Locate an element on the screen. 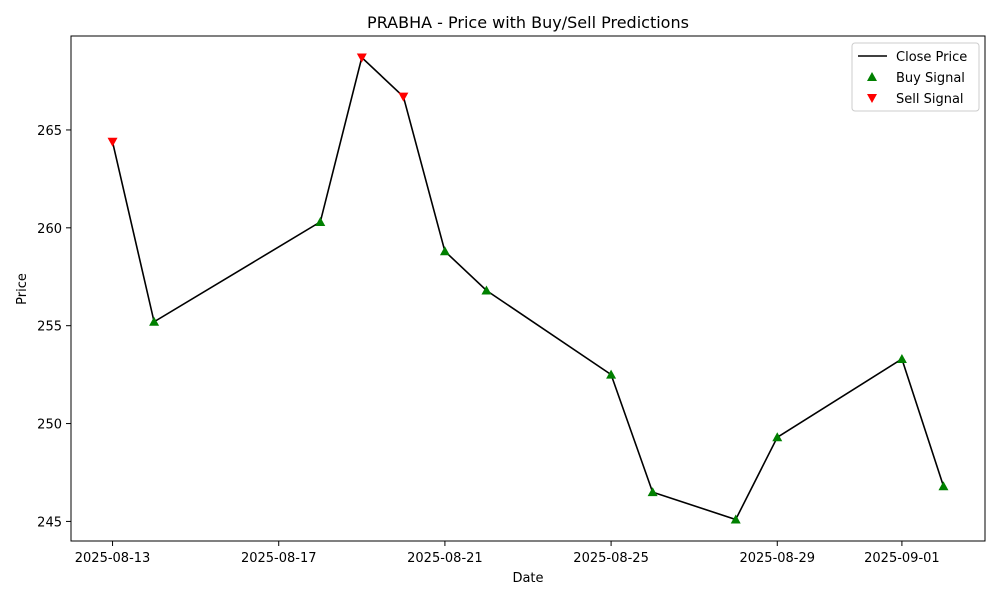 The image size is (1000, 600). chart-title: PRABHA - Price with Buy/Sell Predictions is located at coordinates (528, 22).